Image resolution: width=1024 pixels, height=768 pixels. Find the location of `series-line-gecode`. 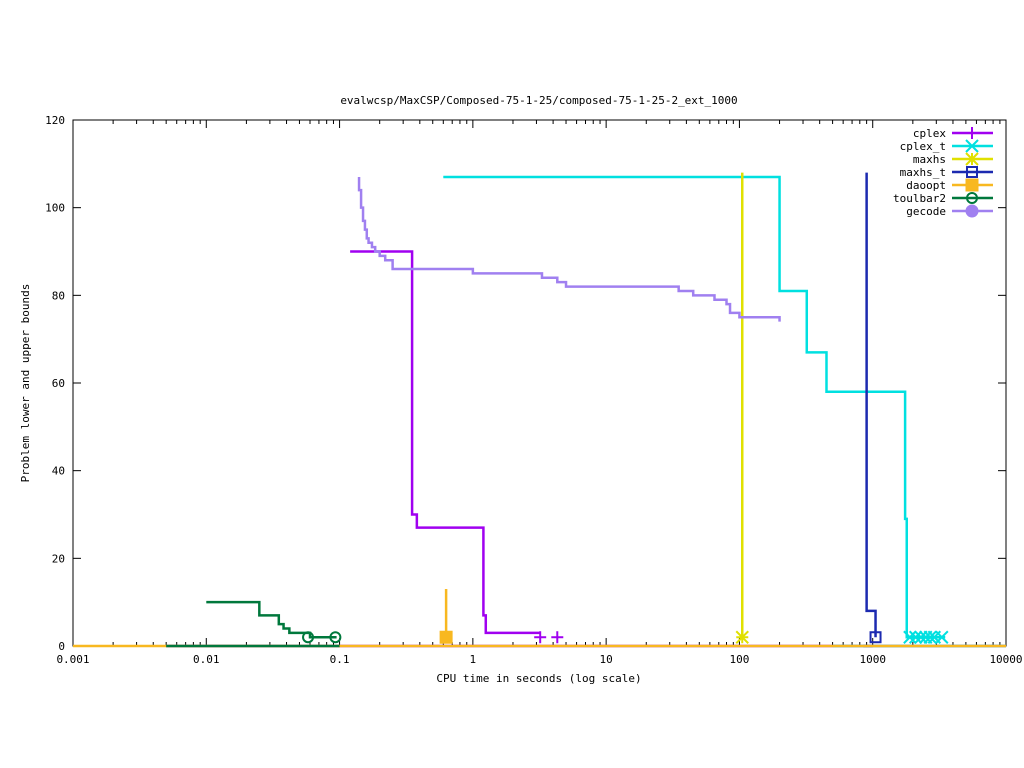

series-line-gecode is located at coordinates (569, 249).